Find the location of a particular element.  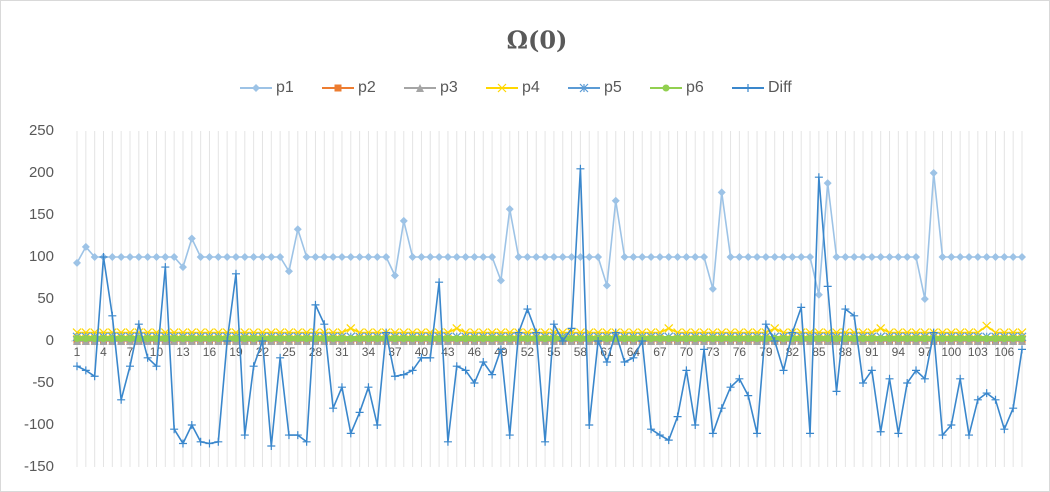

x-tick-label: 76 is located at coordinates (740, 352).